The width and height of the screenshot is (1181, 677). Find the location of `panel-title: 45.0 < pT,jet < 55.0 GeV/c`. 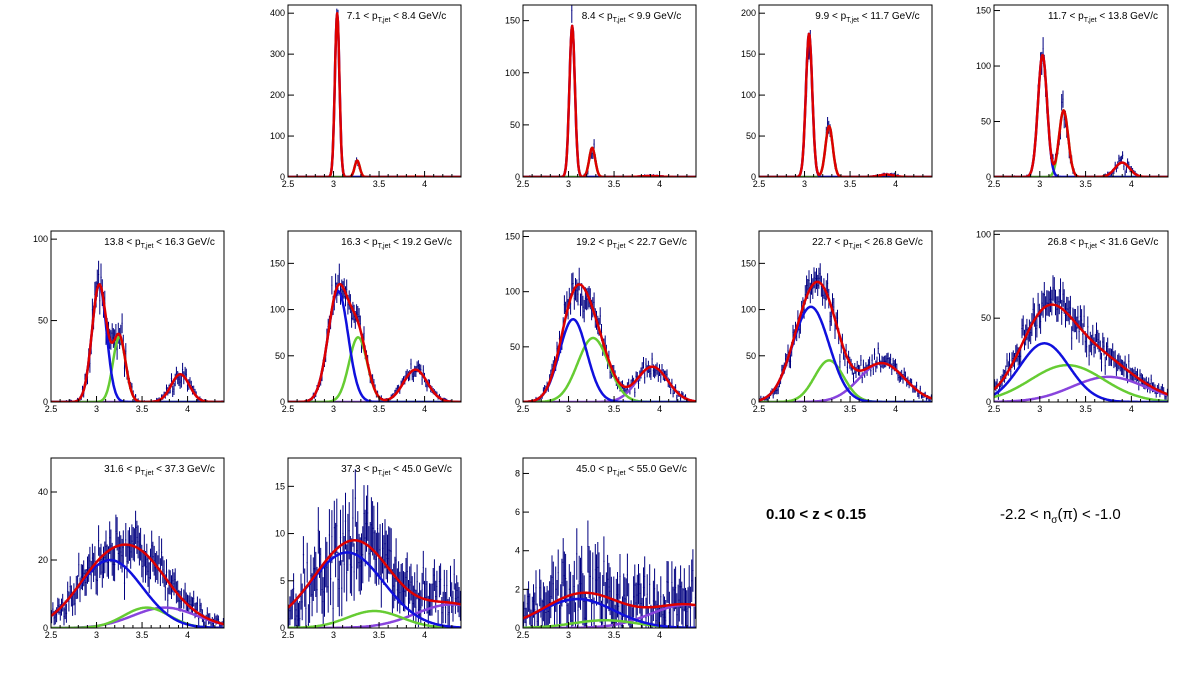

panel-title: 45.0 < pT,jet < 55.0 GeV/c is located at coordinates (631, 470).